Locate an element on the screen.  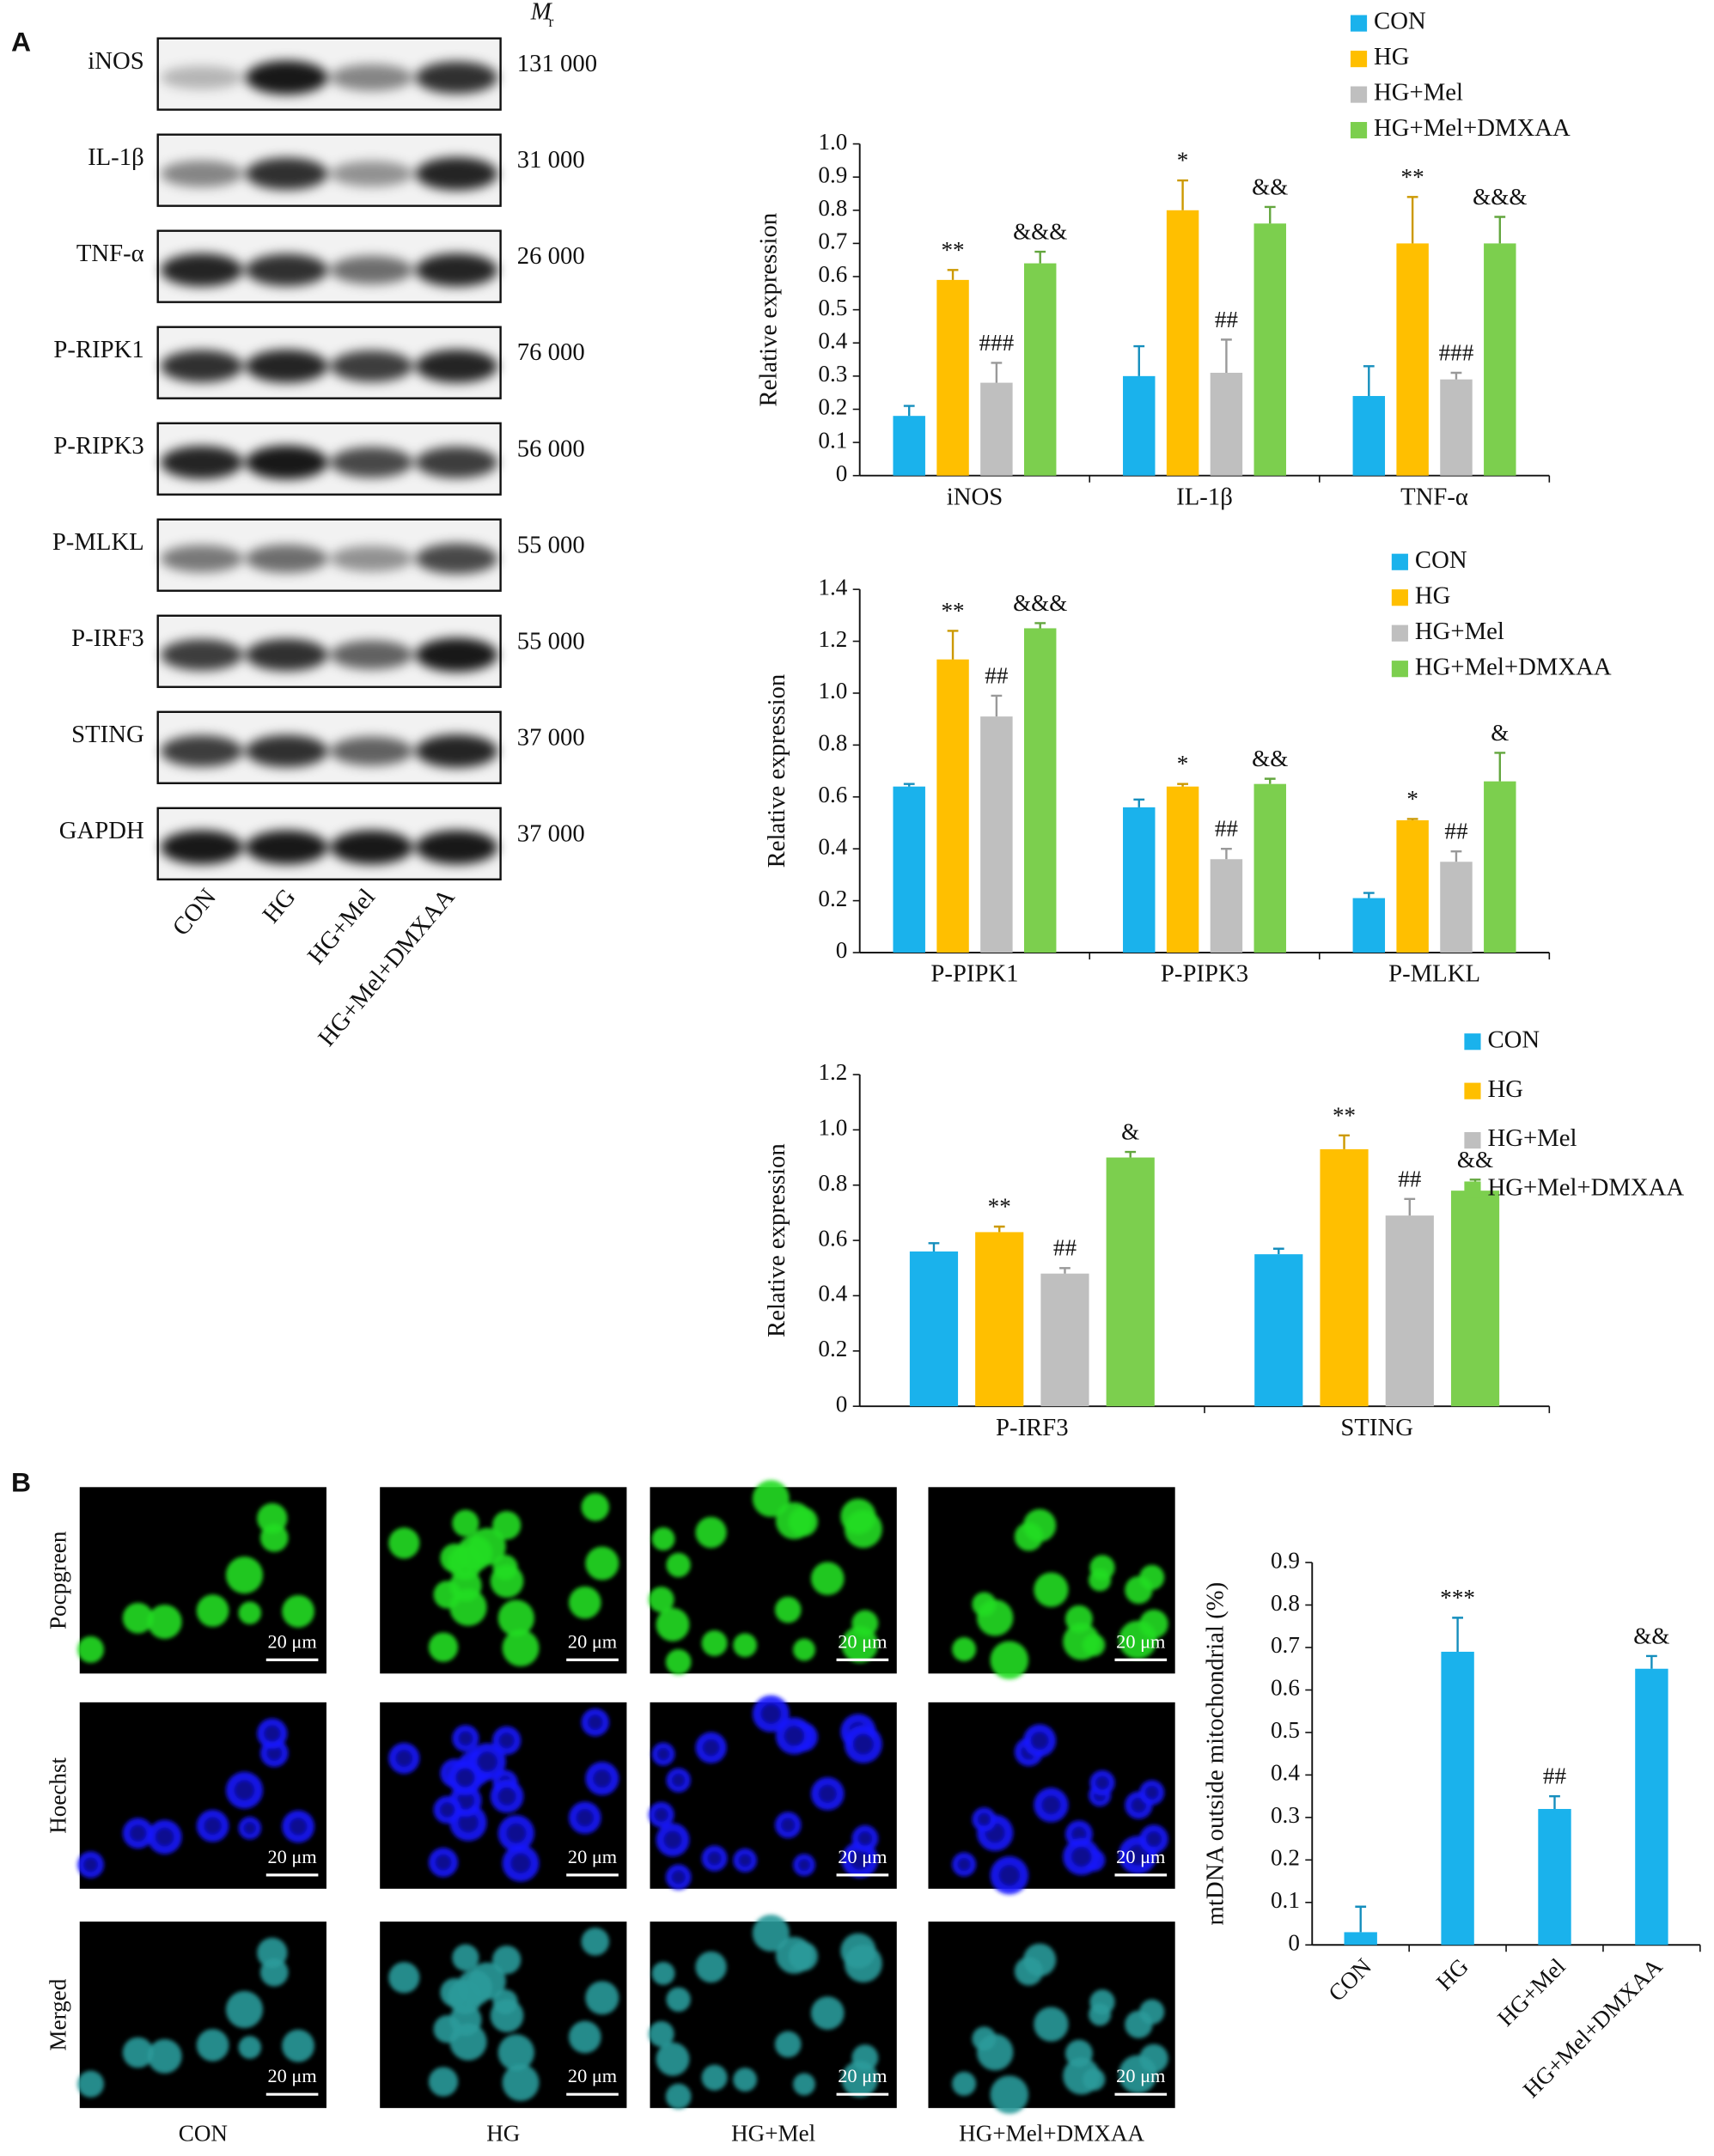
x-tick-label: P-MLKL is located at coordinates (1434, 974).